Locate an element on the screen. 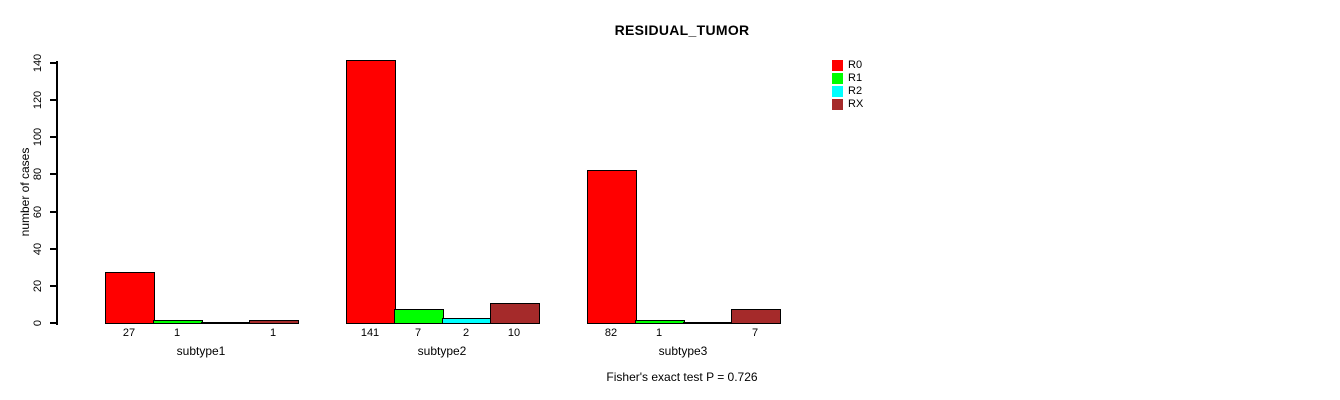  bar-value-label: 141 is located at coordinates (370, 333).